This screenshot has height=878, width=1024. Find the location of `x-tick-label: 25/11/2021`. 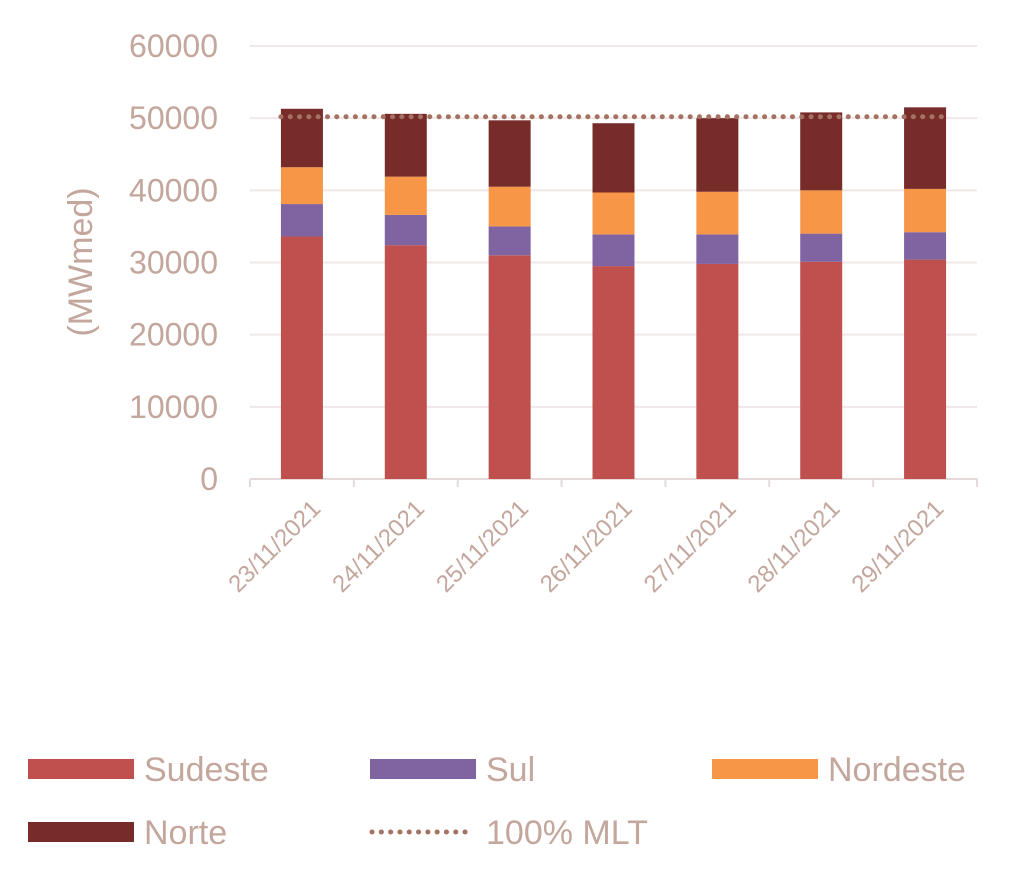

x-tick-label: 25/11/2021 is located at coordinates (482, 546).